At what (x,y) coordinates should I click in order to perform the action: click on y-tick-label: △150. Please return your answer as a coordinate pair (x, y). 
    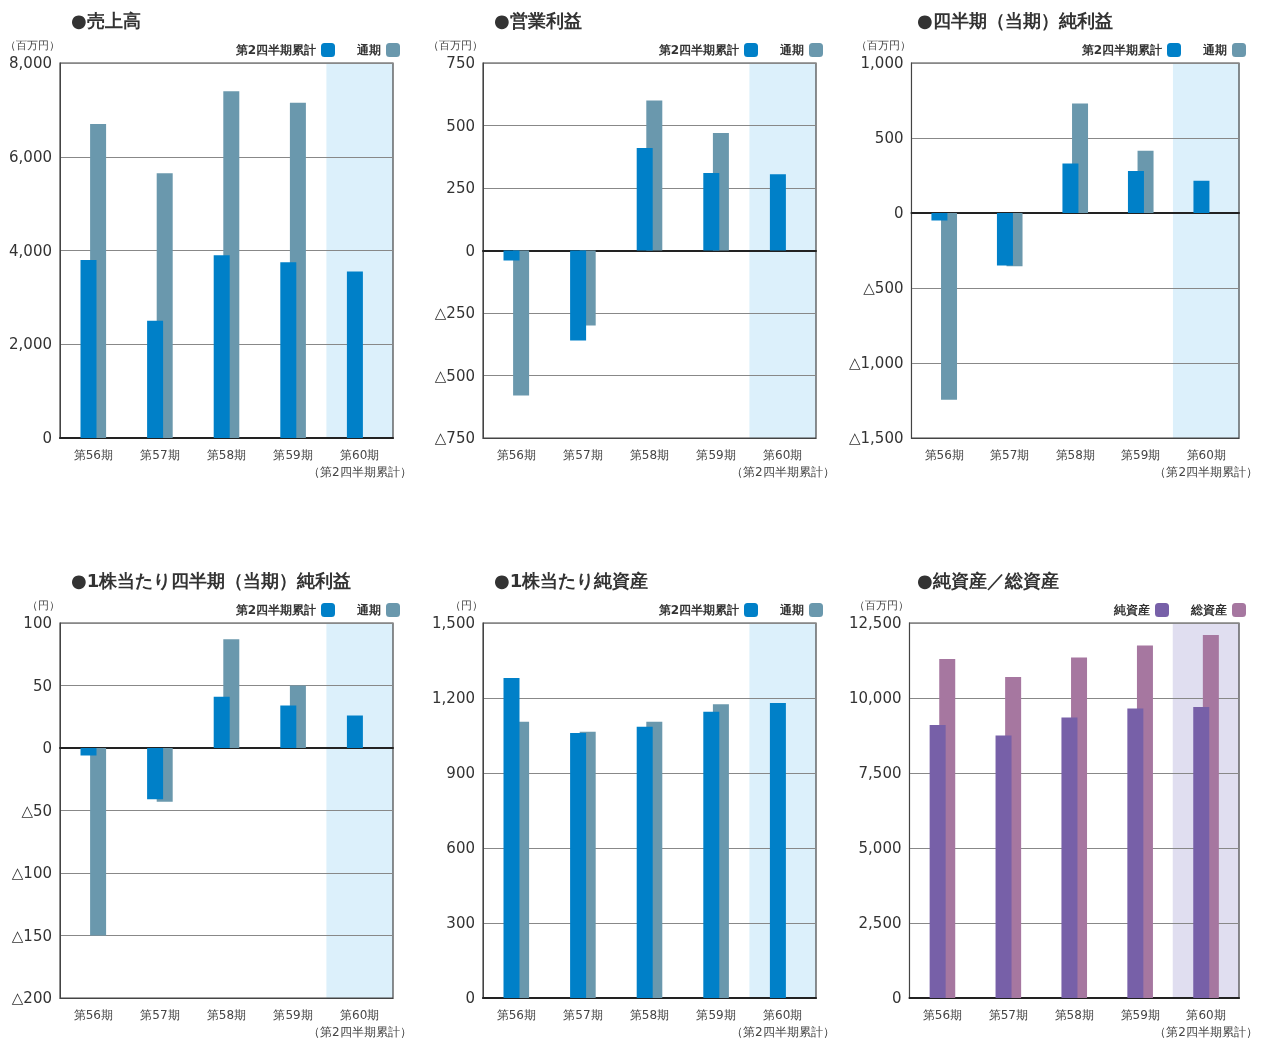
    Looking at the image, I should click on (31, 935).